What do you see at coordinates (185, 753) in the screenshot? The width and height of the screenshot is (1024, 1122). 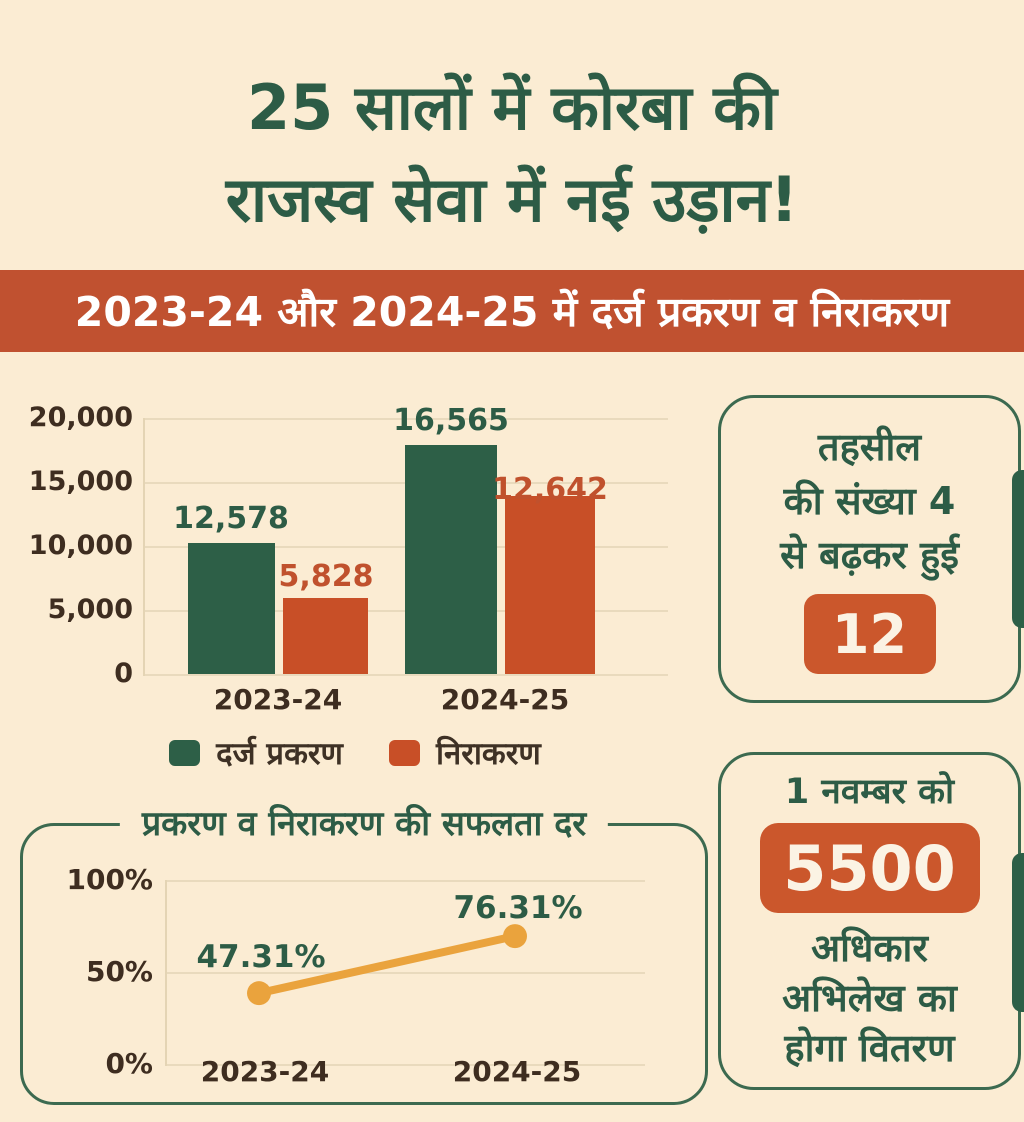 I see `legend-swatch-green` at bounding box center [185, 753].